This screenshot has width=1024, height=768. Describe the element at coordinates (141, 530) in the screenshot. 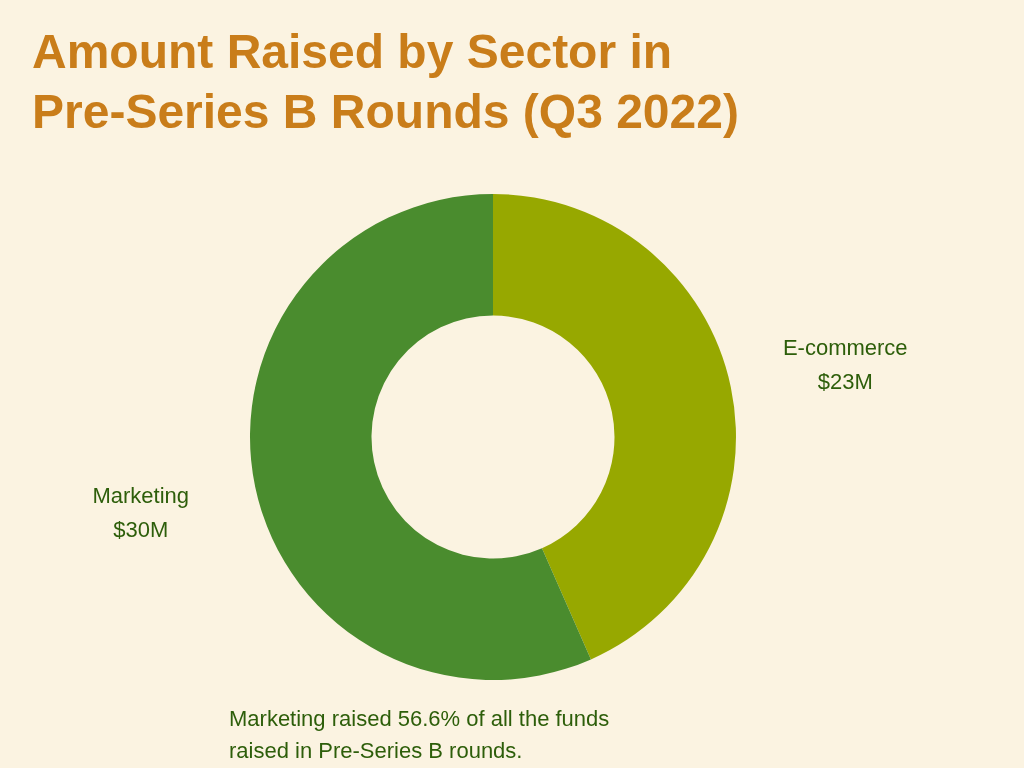

I see `data-label: $30M` at that location.